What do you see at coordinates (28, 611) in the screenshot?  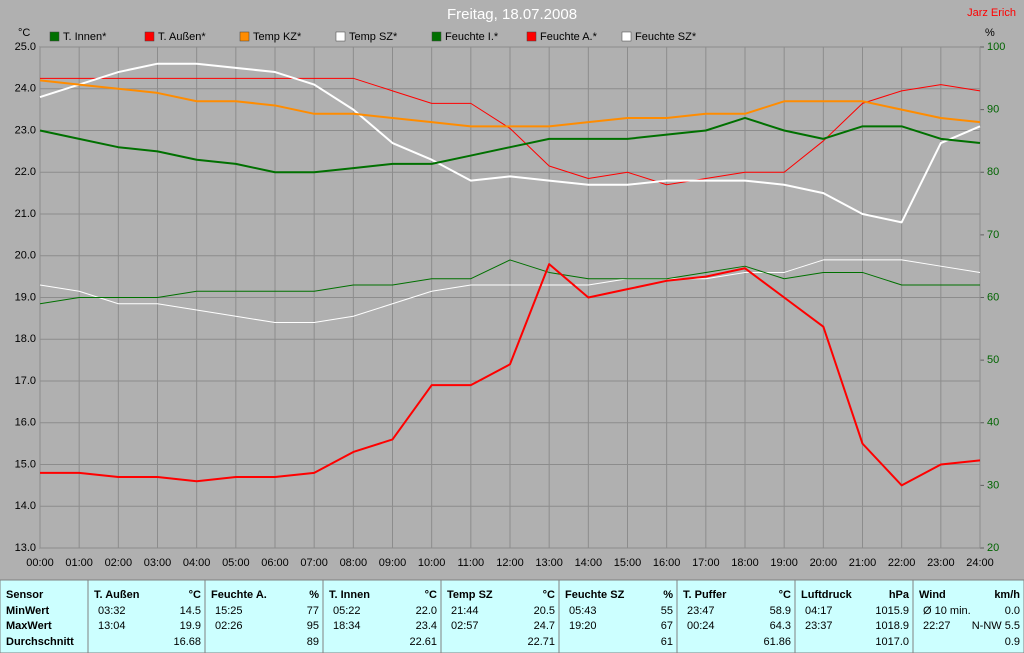 I see `row-label: MinWert` at bounding box center [28, 611].